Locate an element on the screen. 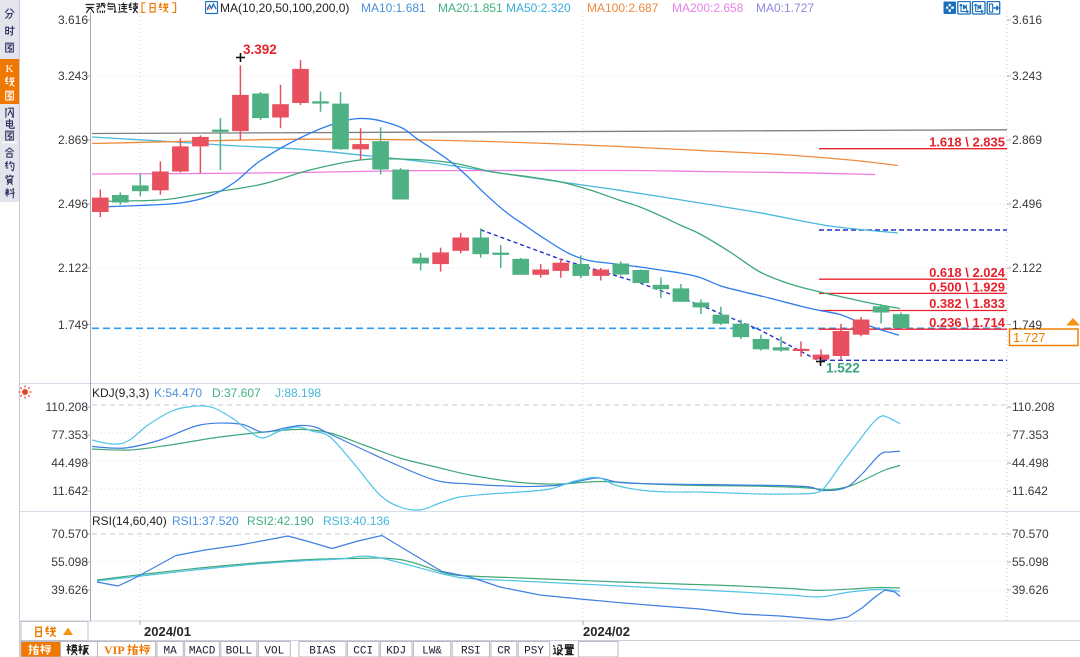 This screenshot has width=1080, height=657. svg-text: VOL is located at coordinates (274, 651).